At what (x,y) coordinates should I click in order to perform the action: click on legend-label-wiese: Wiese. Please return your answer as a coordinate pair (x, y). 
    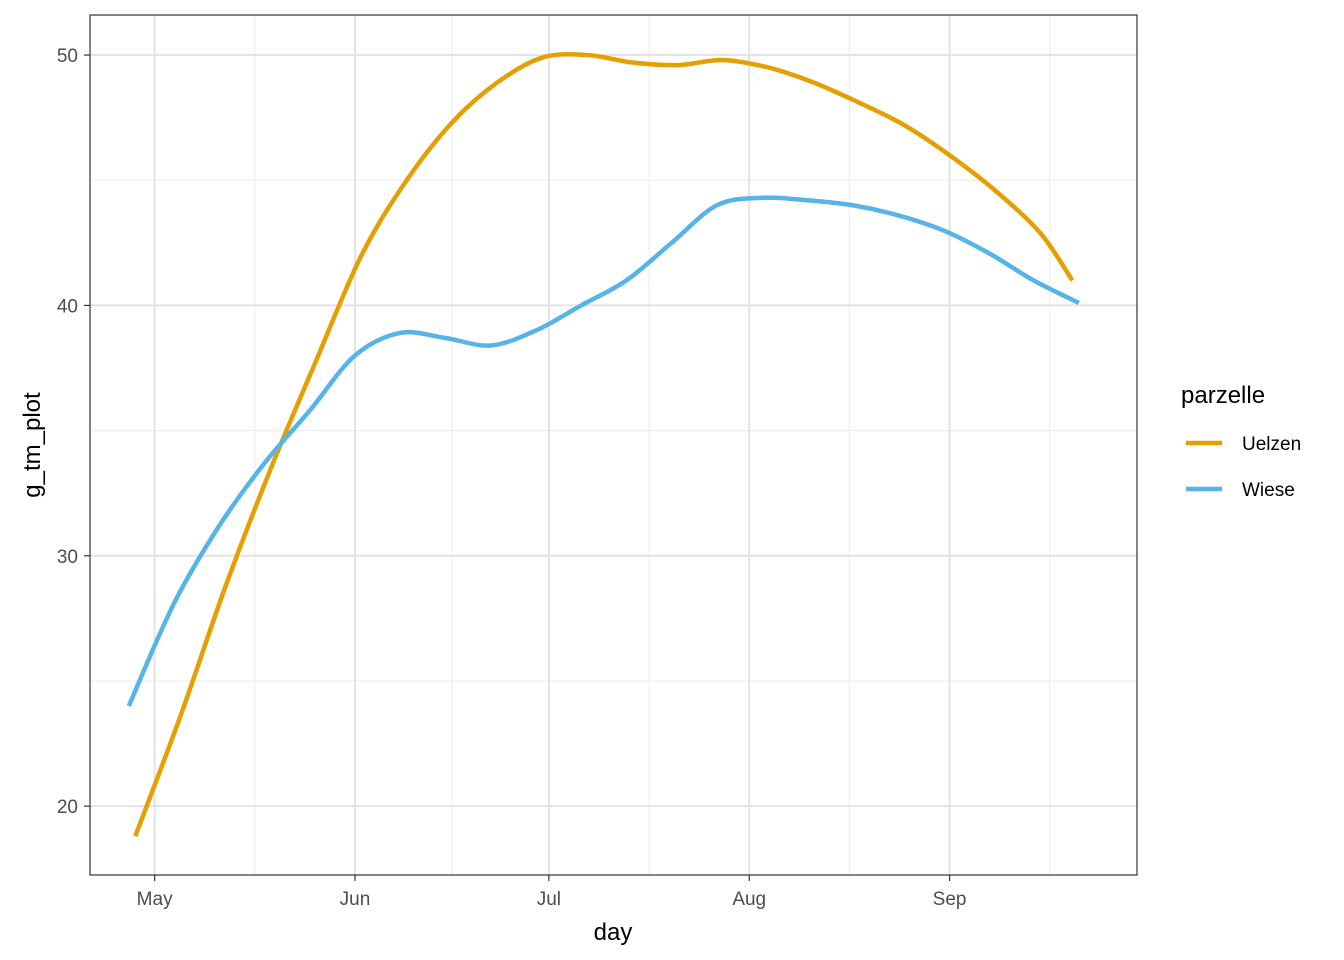
    Looking at the image, I should click on (1268, 490).